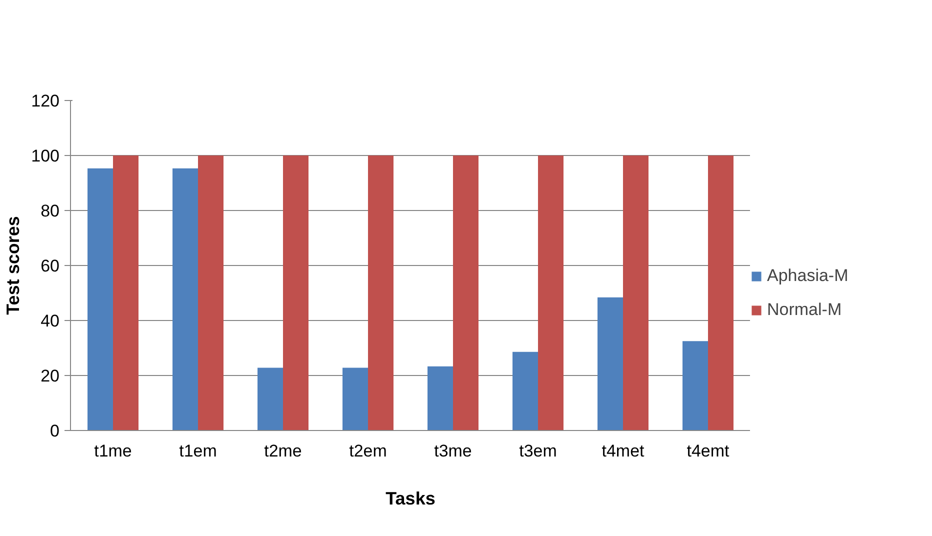 Image resolution: width=932 pixels, height=536 pixels. What do you see at coordinates (283, 451) in the screenshot?
I see `x-tick-label: t2me` at bounding box center [283, 451].